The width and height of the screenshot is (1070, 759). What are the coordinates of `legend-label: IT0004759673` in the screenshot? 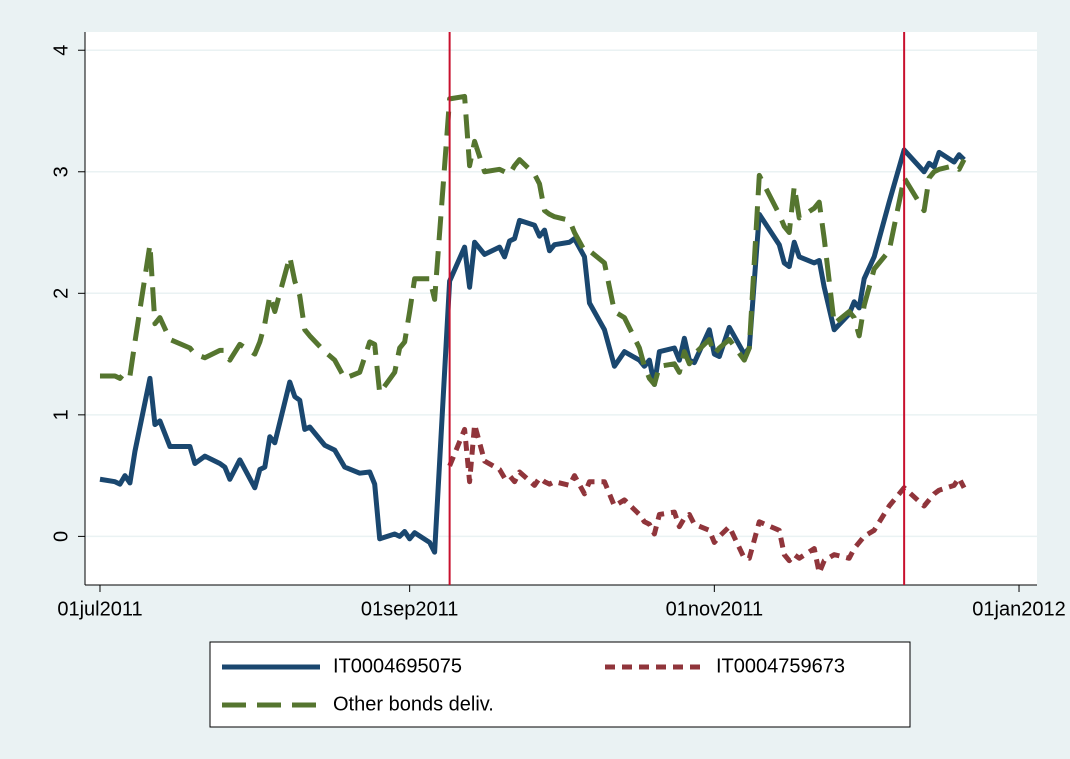 It's located at (780, 666).